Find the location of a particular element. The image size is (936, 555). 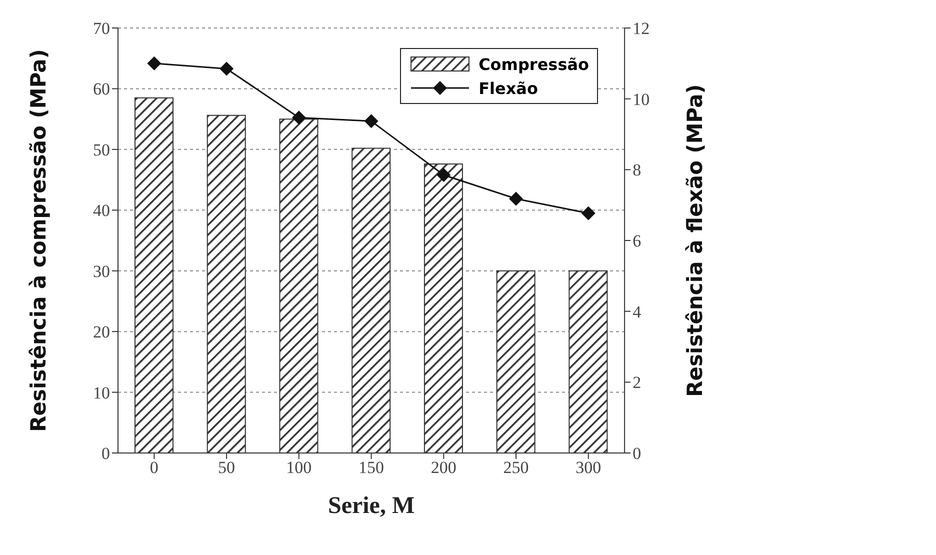

y2-tick-label: 4 is located at coordinates (637, 312).